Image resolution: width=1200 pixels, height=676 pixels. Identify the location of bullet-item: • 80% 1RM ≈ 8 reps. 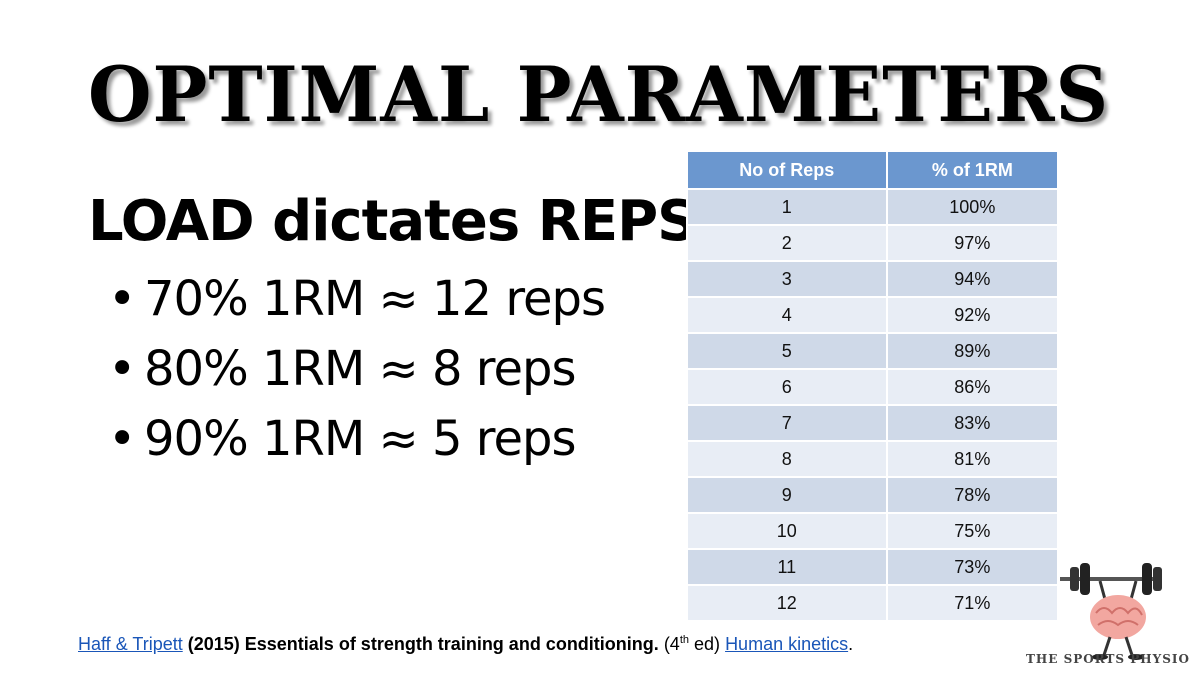
(356, 369).